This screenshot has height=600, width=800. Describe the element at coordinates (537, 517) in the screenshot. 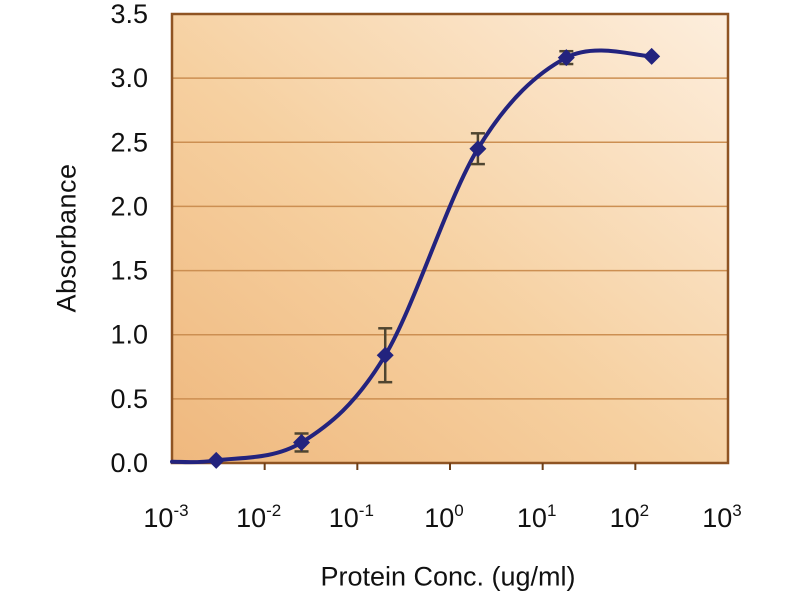

I see `x-tick-label: 10¹` at that location.